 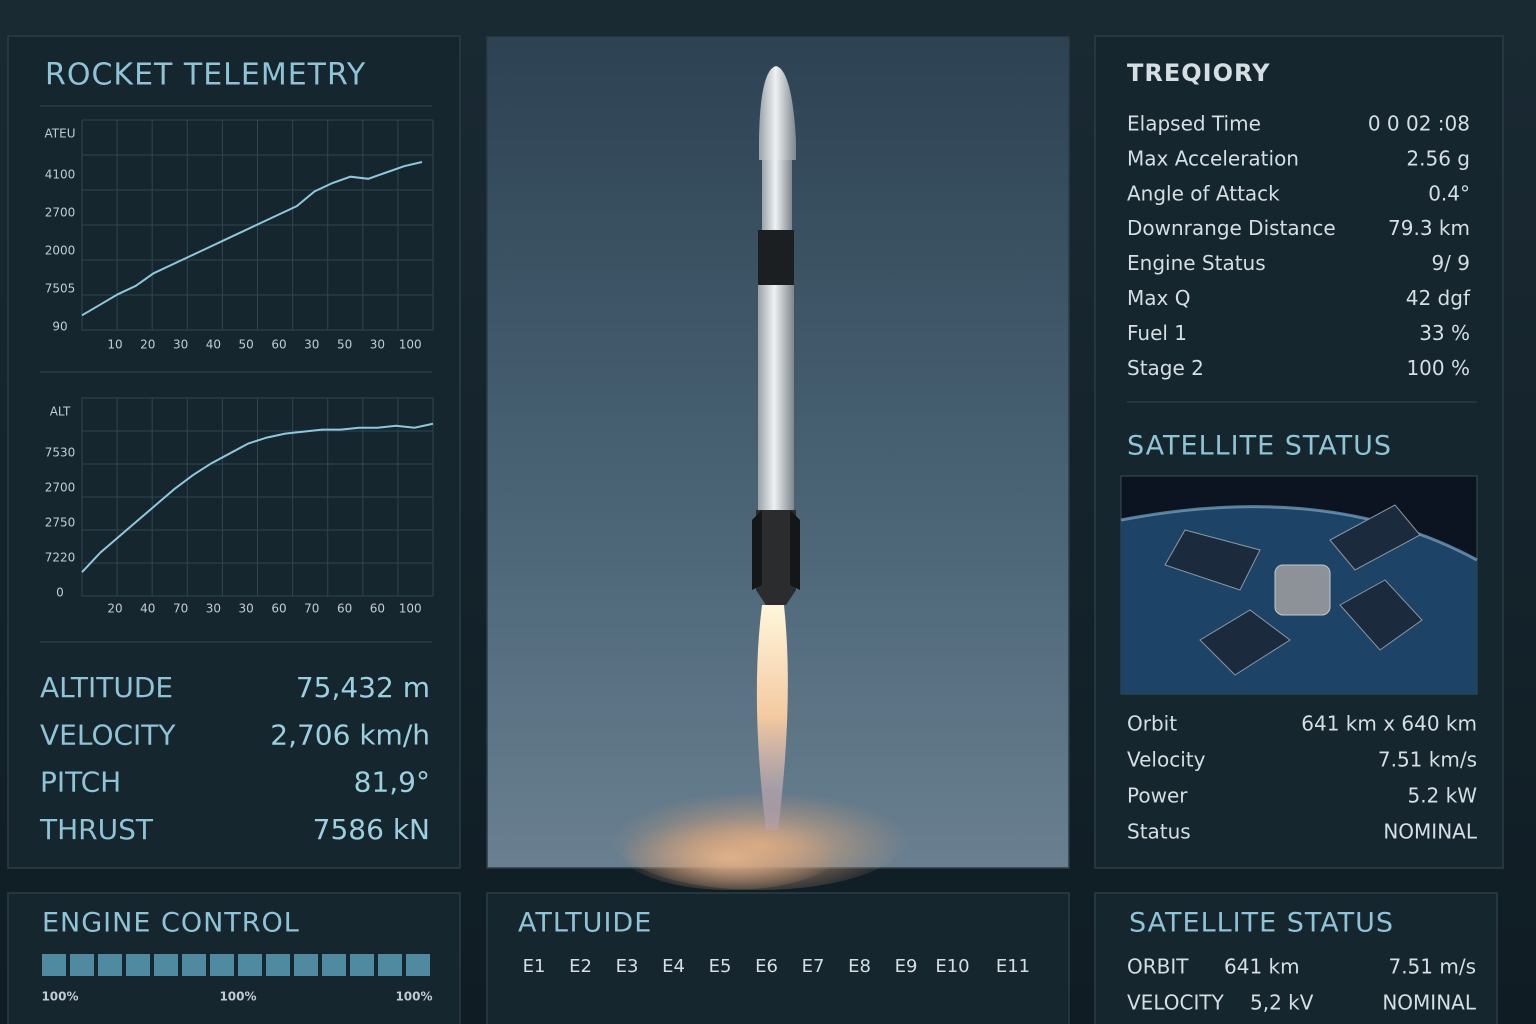 I want to click on row-value: 100 %, so click(x=1438, y=368).